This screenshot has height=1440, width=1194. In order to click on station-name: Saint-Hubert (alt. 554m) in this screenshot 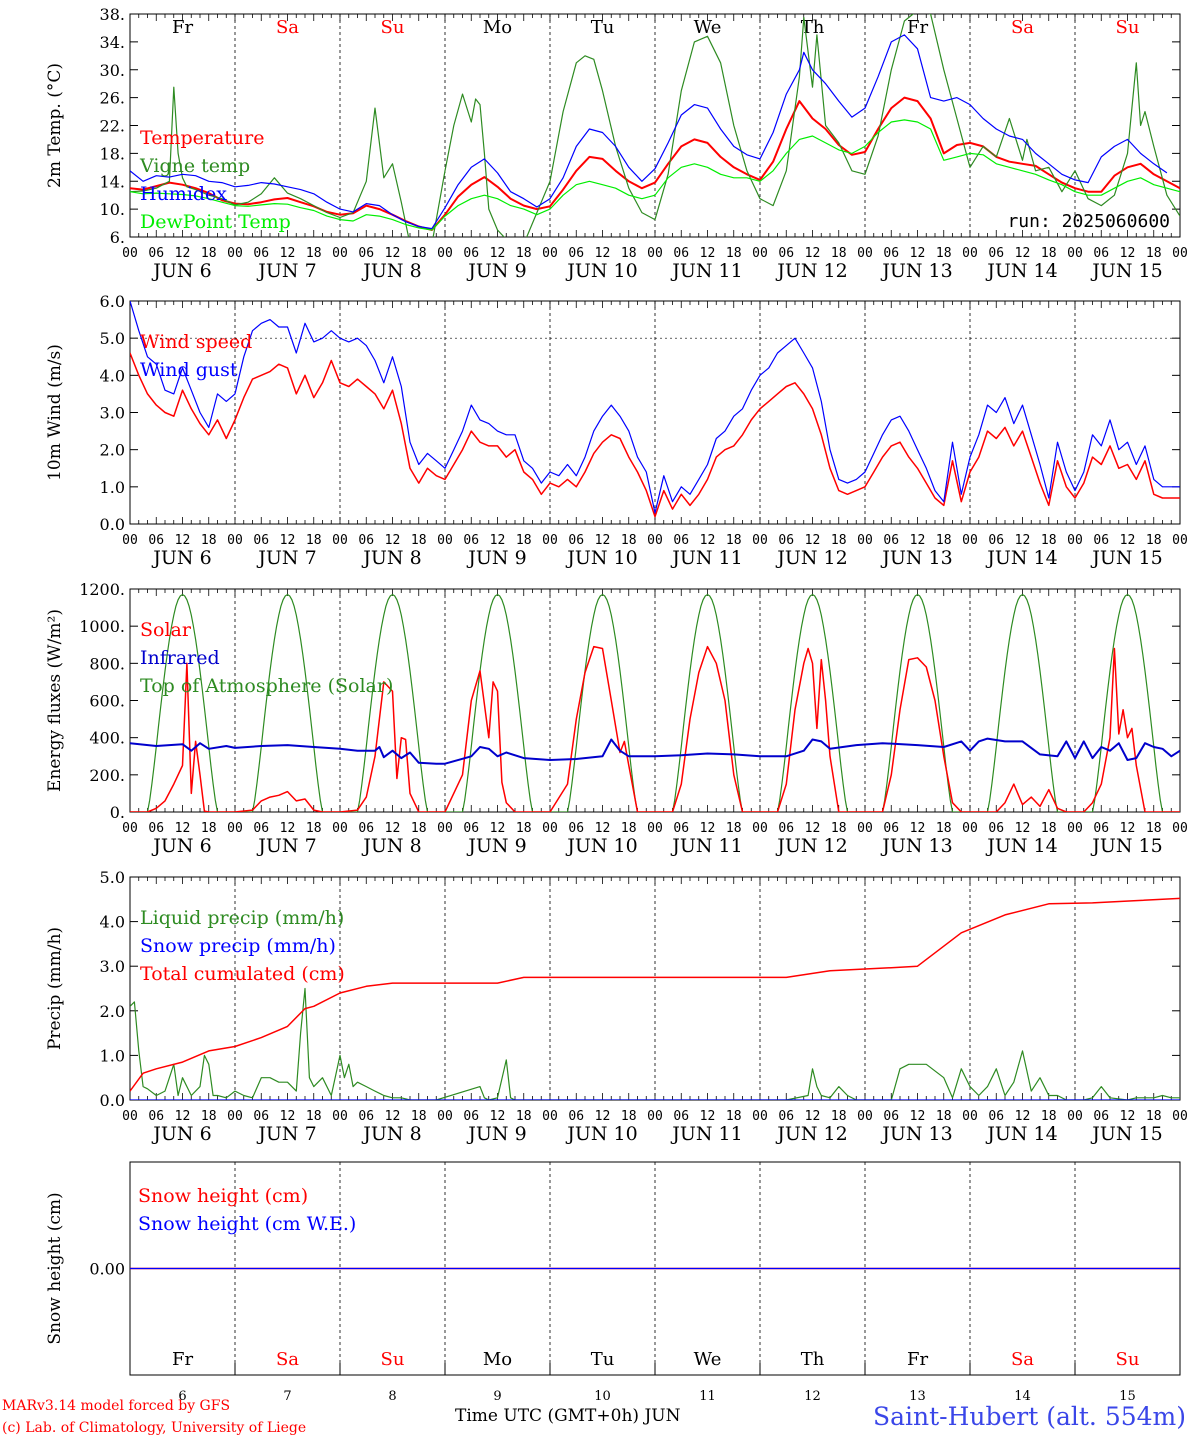, I will do `click(1029, 1416)`.